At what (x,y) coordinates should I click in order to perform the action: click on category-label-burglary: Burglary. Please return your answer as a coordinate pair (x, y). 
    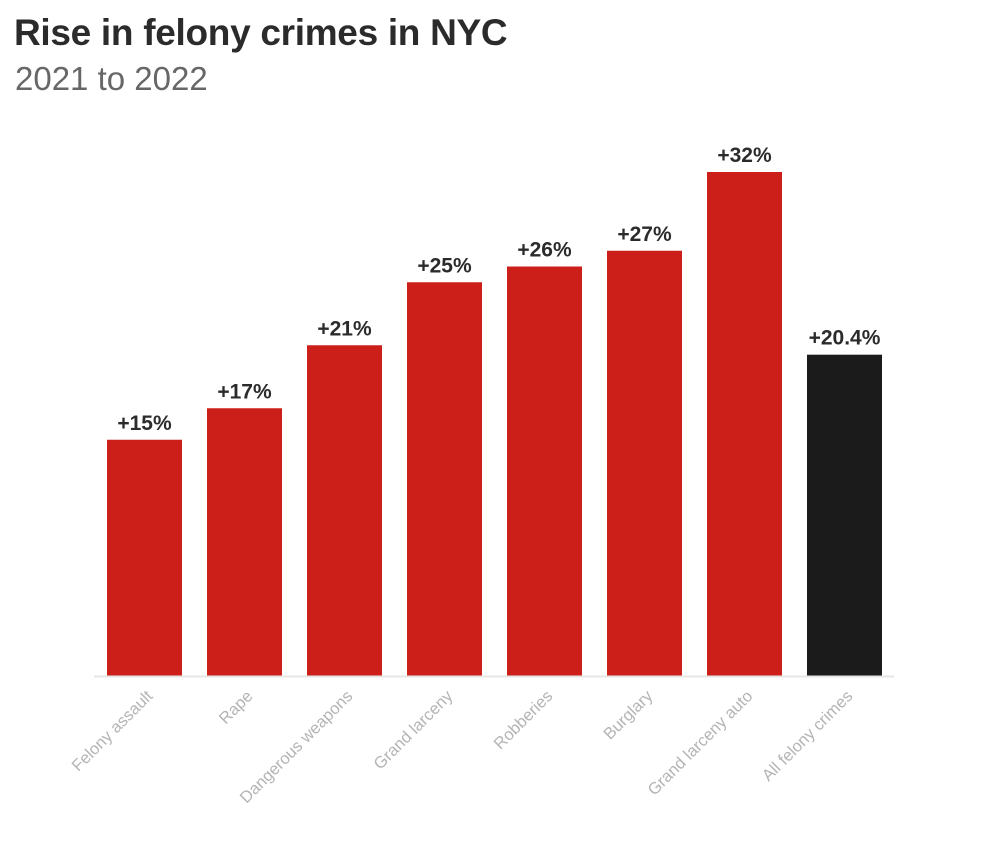
    Looking at the image, I should click on (628, 715).